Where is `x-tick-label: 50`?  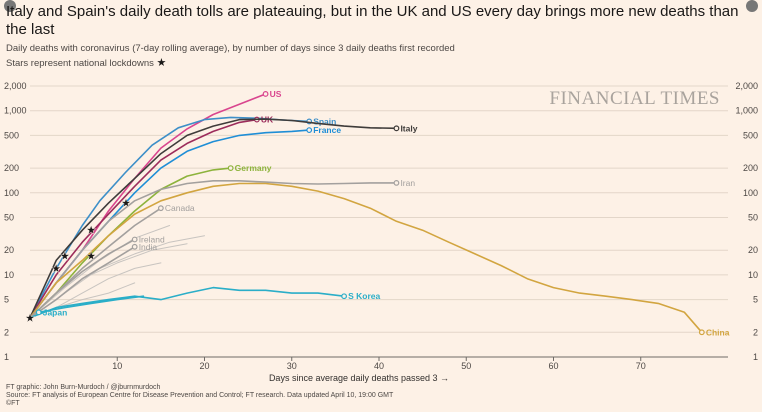
x-tick-label: 50 is located at coordinates (466, 366).